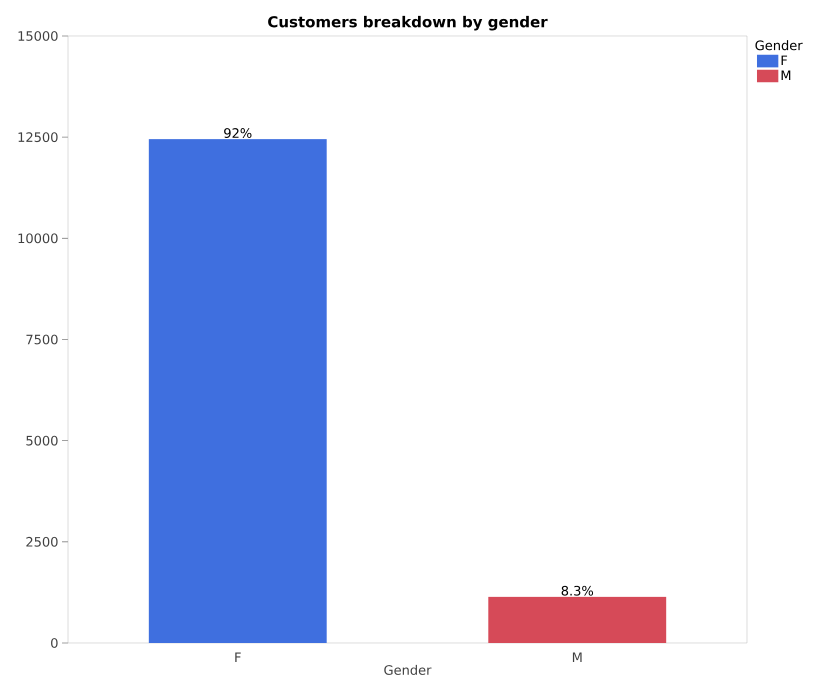 Image resolution: width=815 pixels, height=687 pixels. I want to click on legend-title: Gender, so click(779, 45).